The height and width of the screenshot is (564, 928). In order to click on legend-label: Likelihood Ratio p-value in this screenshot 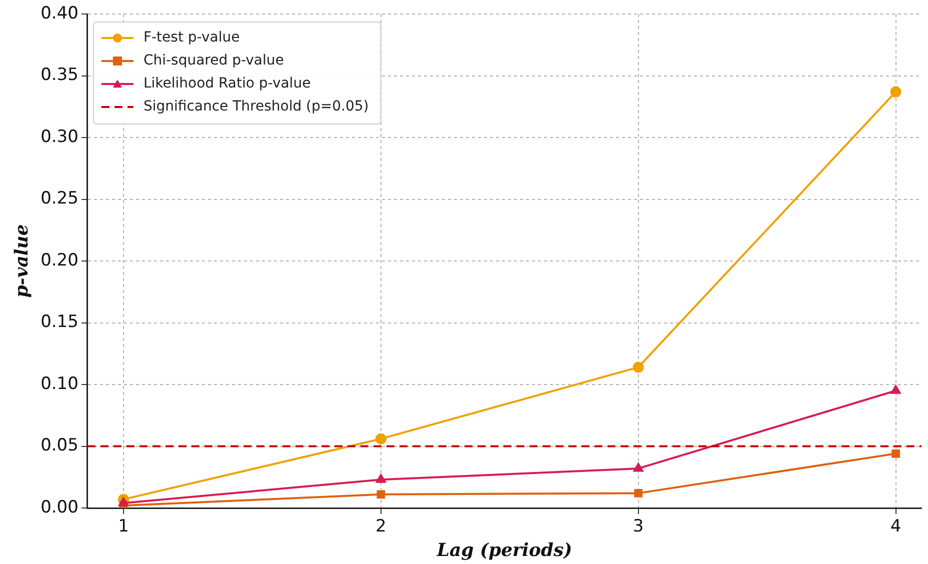, I will do `click(227, 84)`.